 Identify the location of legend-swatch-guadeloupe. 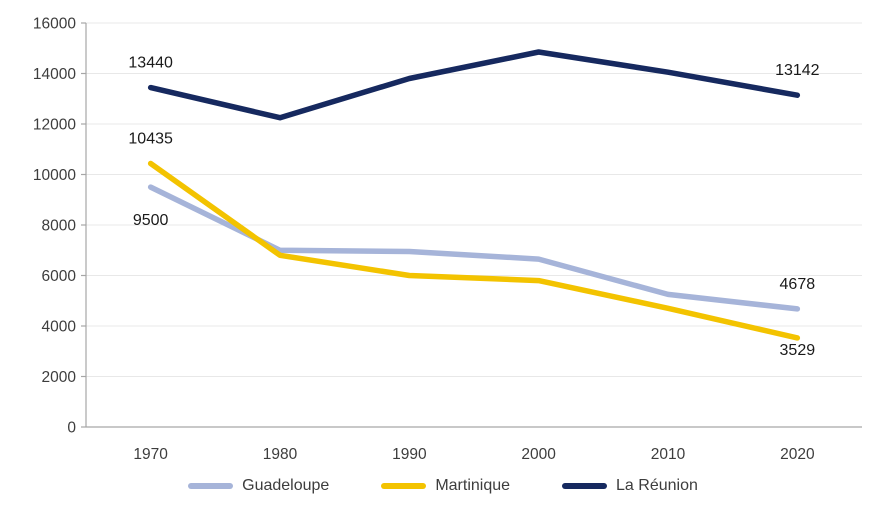
(211, 486).